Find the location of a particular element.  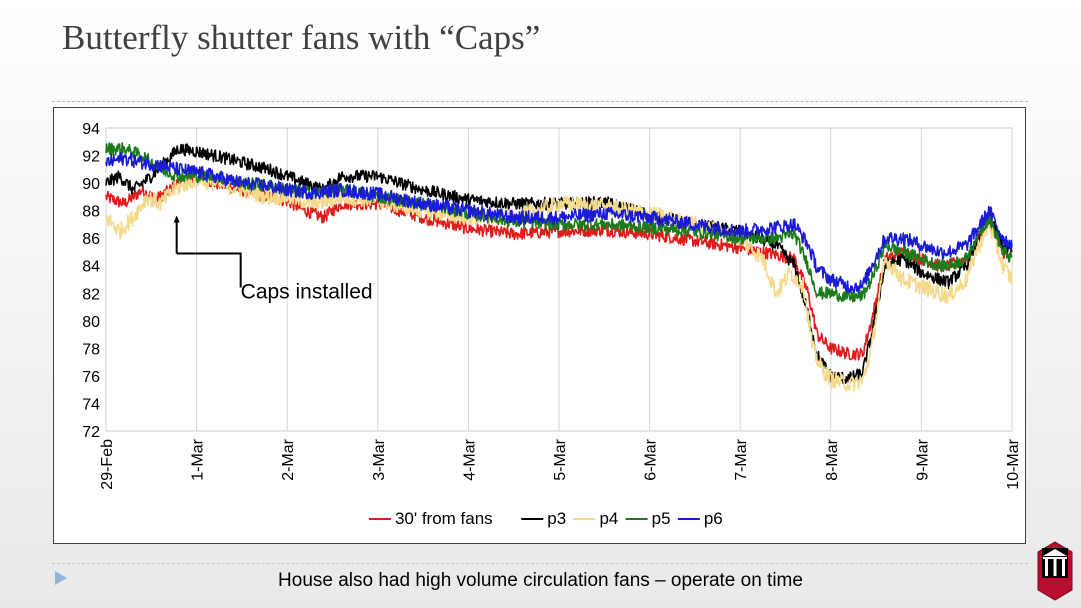

y-tick-label: 78 is located at coordinates (91, 349).